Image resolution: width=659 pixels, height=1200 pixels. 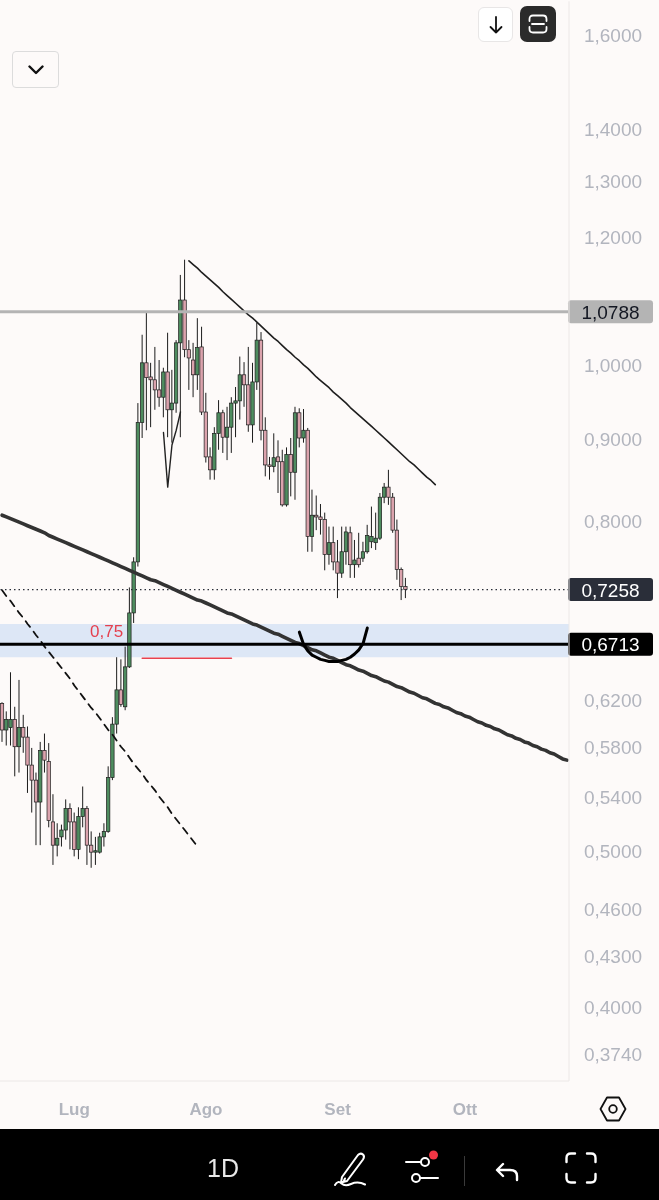 I want to click on annotation: 0,75, so click(x=107, y=631).